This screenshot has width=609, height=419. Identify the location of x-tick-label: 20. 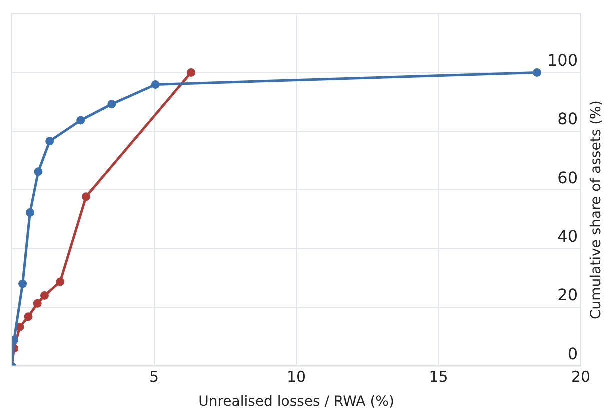
(581, 377).